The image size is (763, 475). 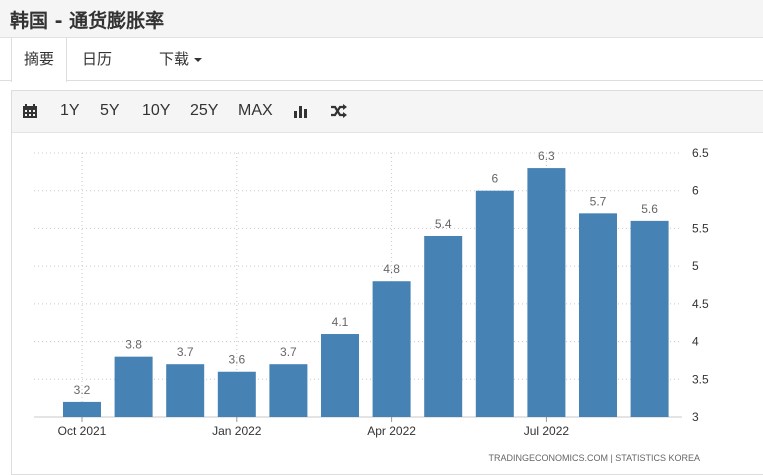 I want to click on tab-download-label: 下载, so click(x=174, y=59).